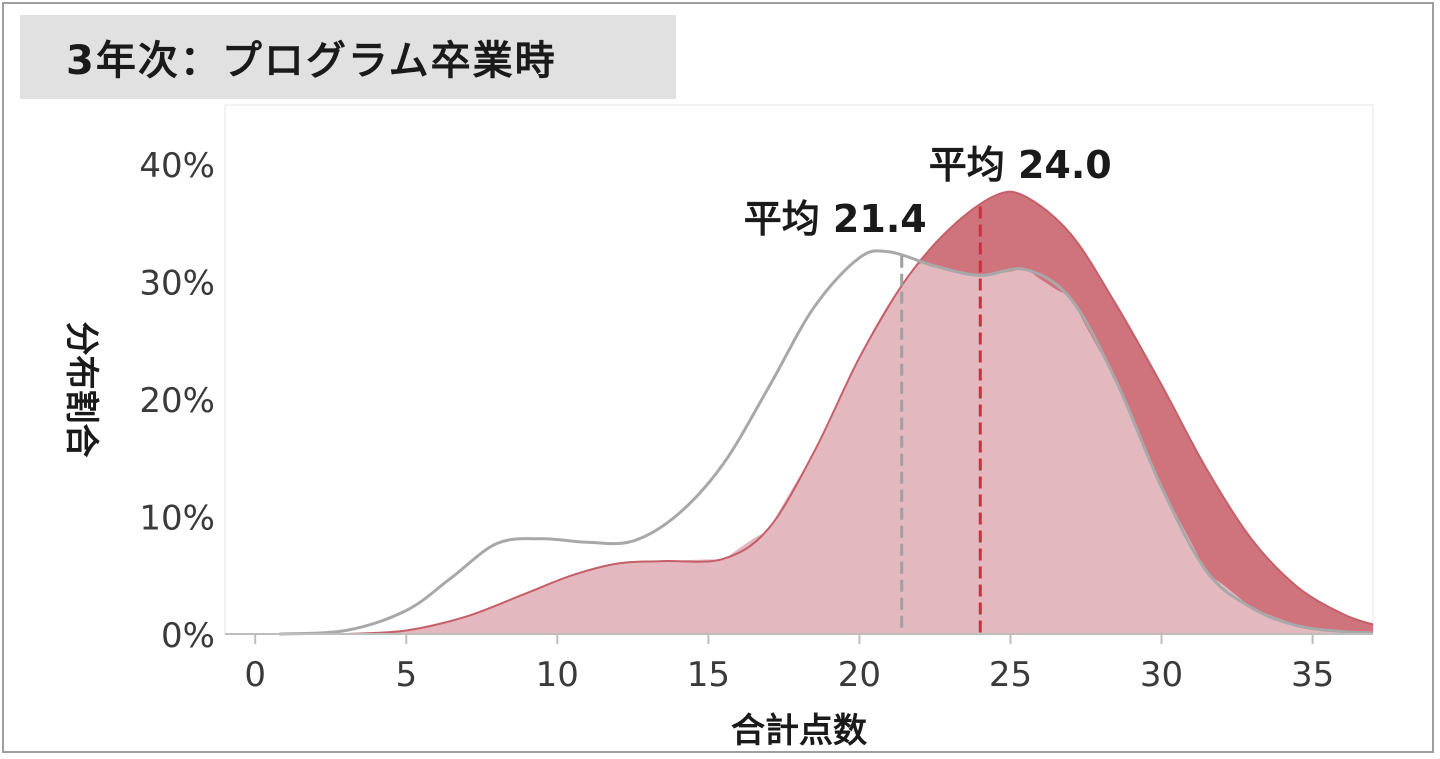 The height and width of the screenshot is (759, 1440). I want to click on y-tick-label: 40%, so click(177, 166).